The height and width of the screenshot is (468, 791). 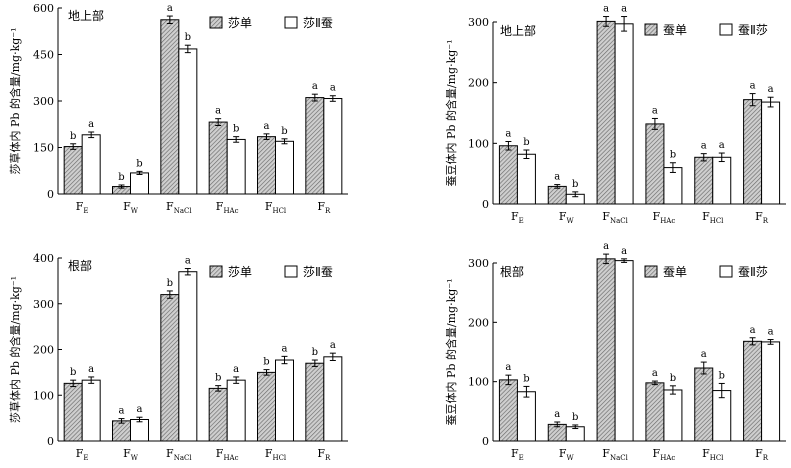 What do you see at coordinates (318, 23) in the screenshot?
I see `legend-label: 莎Ⅱ蚕` at bounding box center [318, 23].